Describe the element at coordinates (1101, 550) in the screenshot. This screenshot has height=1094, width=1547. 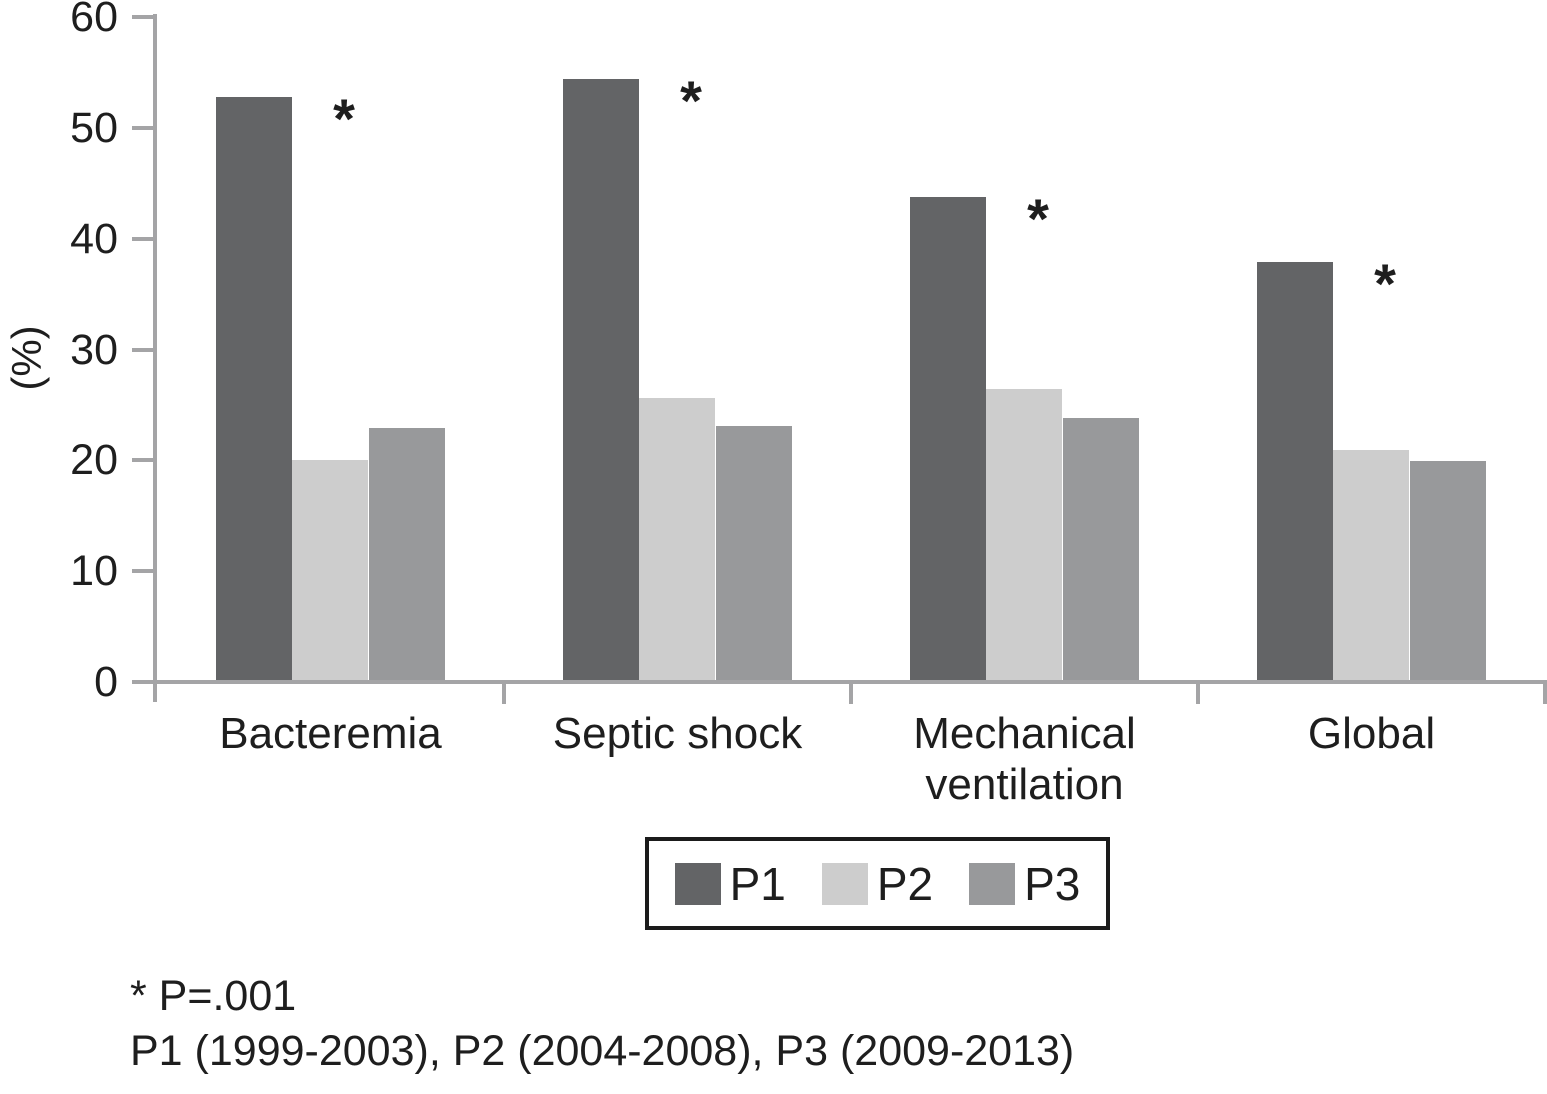
I see `bar-mechanical-ventilation-p3` at that location.